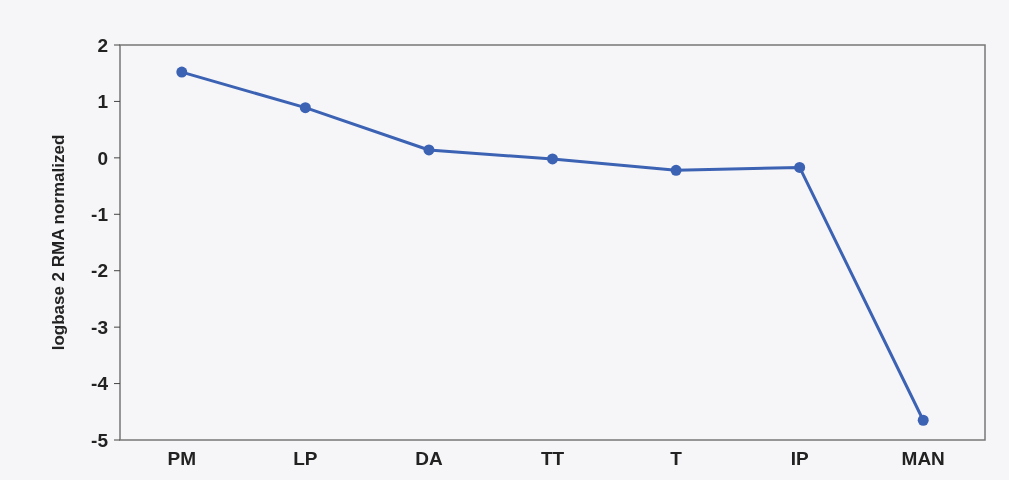 Image resolution: width=1009 pixels, height=480 pixels. I want to click on x-tick-label: PM, so click(182, 458).